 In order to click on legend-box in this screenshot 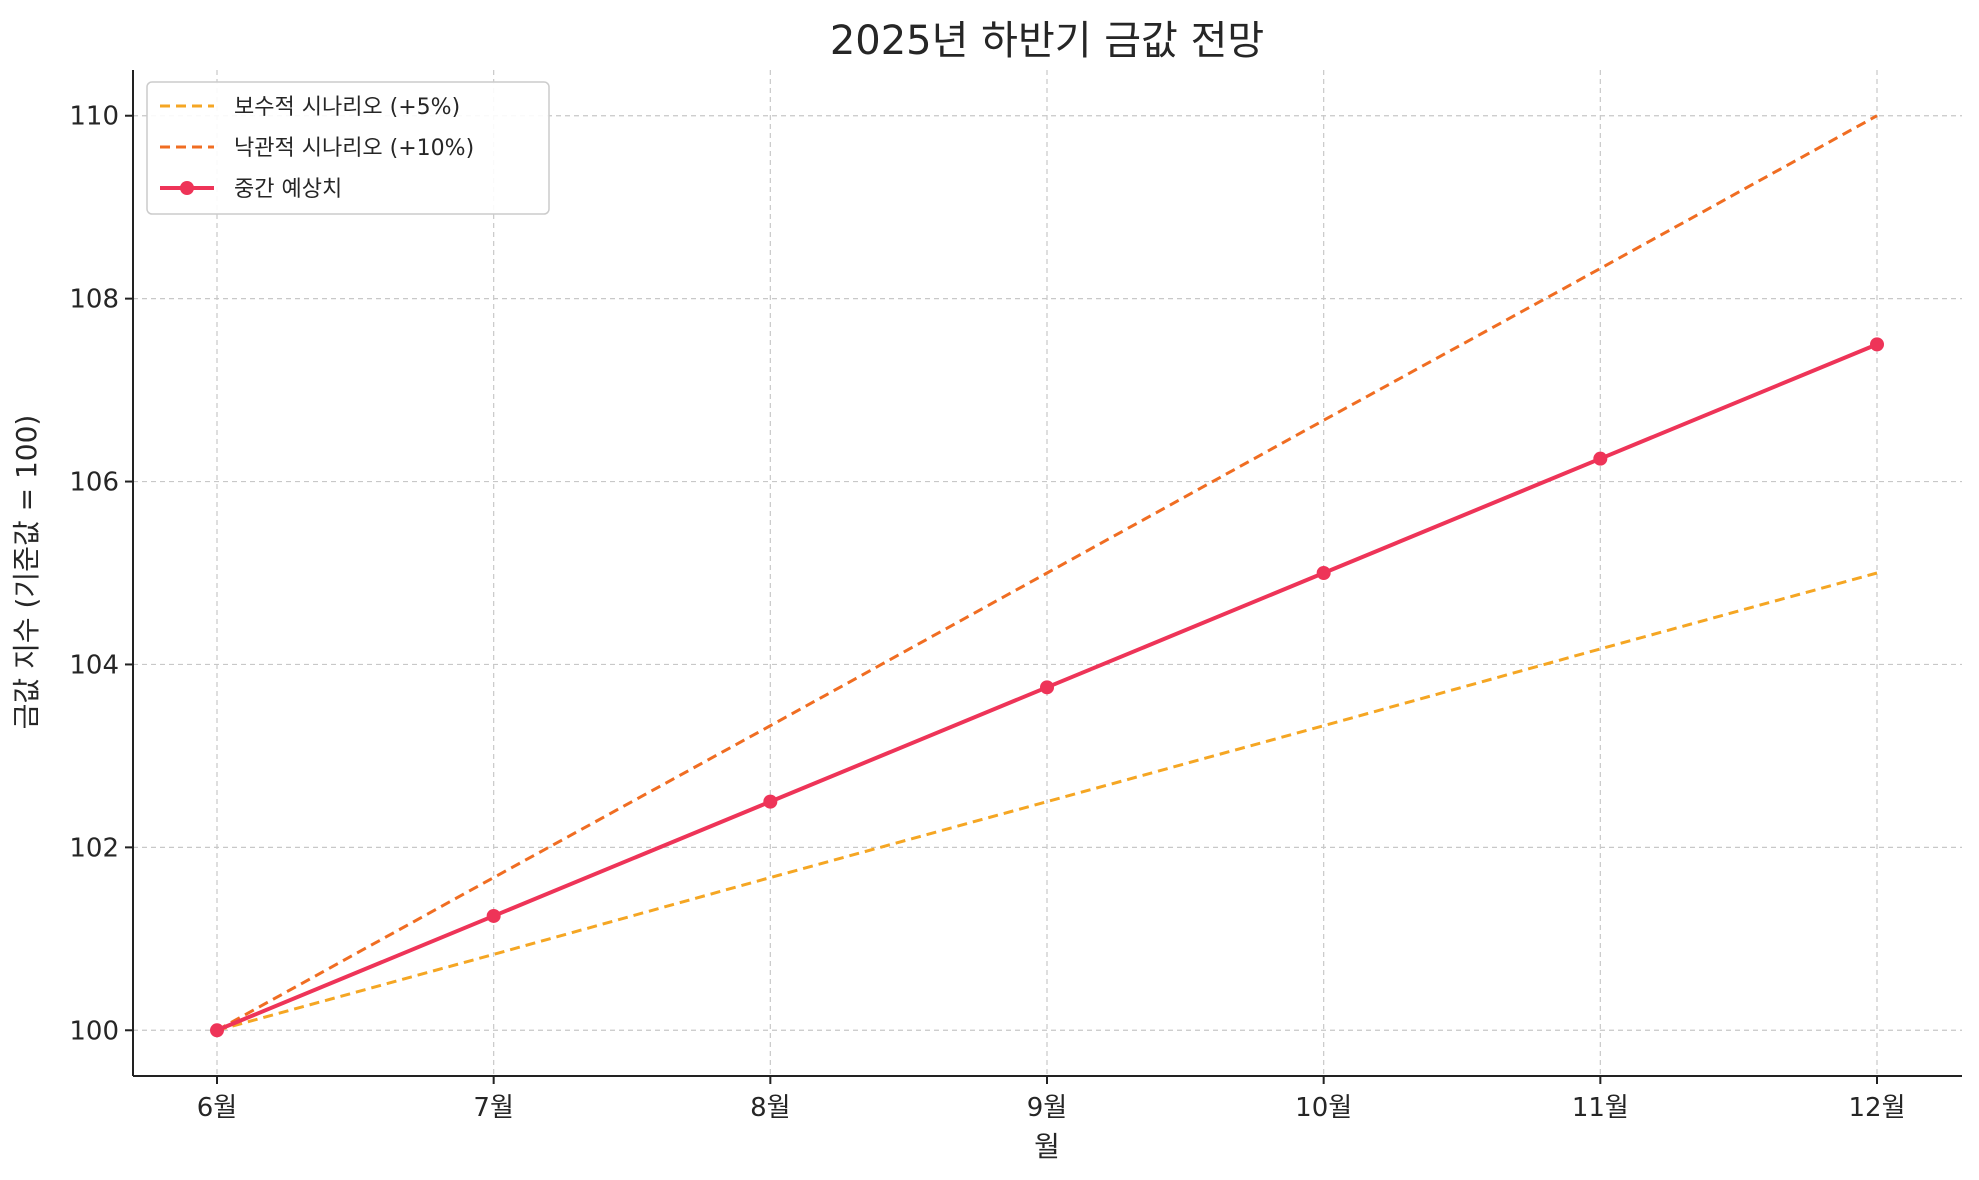, I will do `click(348, 148)`.